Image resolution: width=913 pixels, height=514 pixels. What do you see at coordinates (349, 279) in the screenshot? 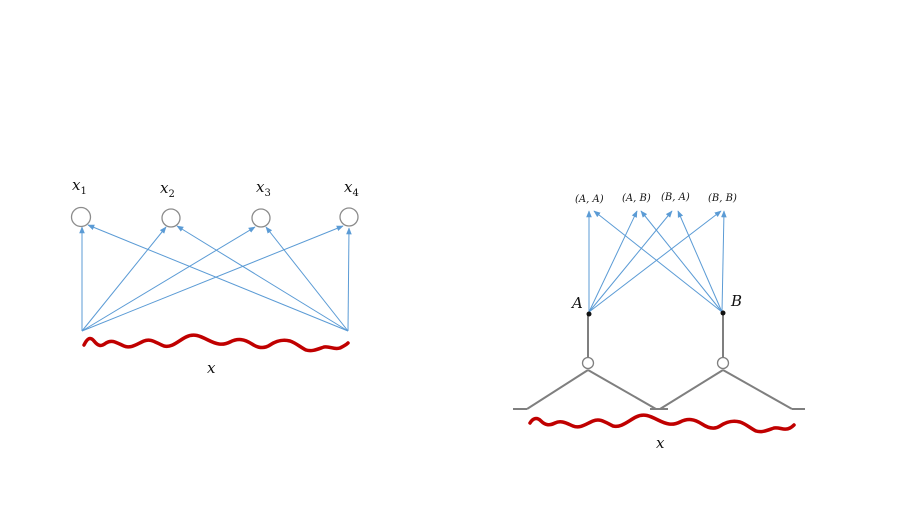
I see `arrow-r-to-x4` at bounding box center [349, 279].